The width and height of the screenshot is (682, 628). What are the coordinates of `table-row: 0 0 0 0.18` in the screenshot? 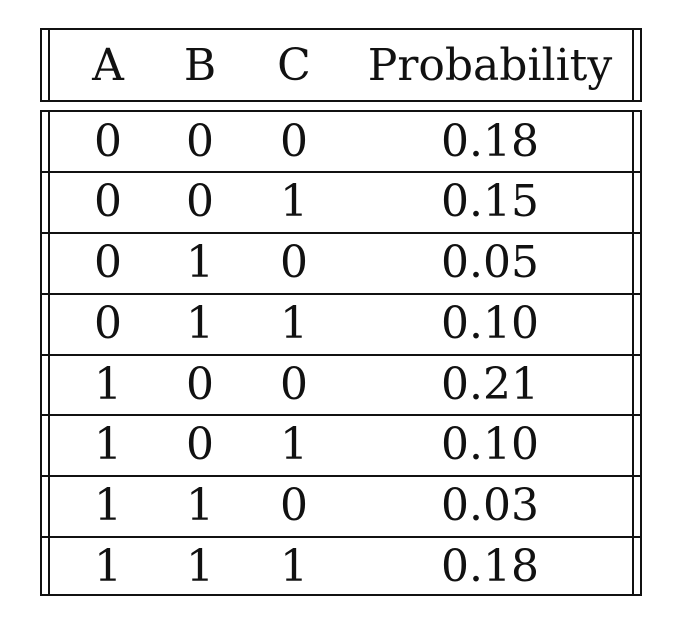 It's located at (341, 142).